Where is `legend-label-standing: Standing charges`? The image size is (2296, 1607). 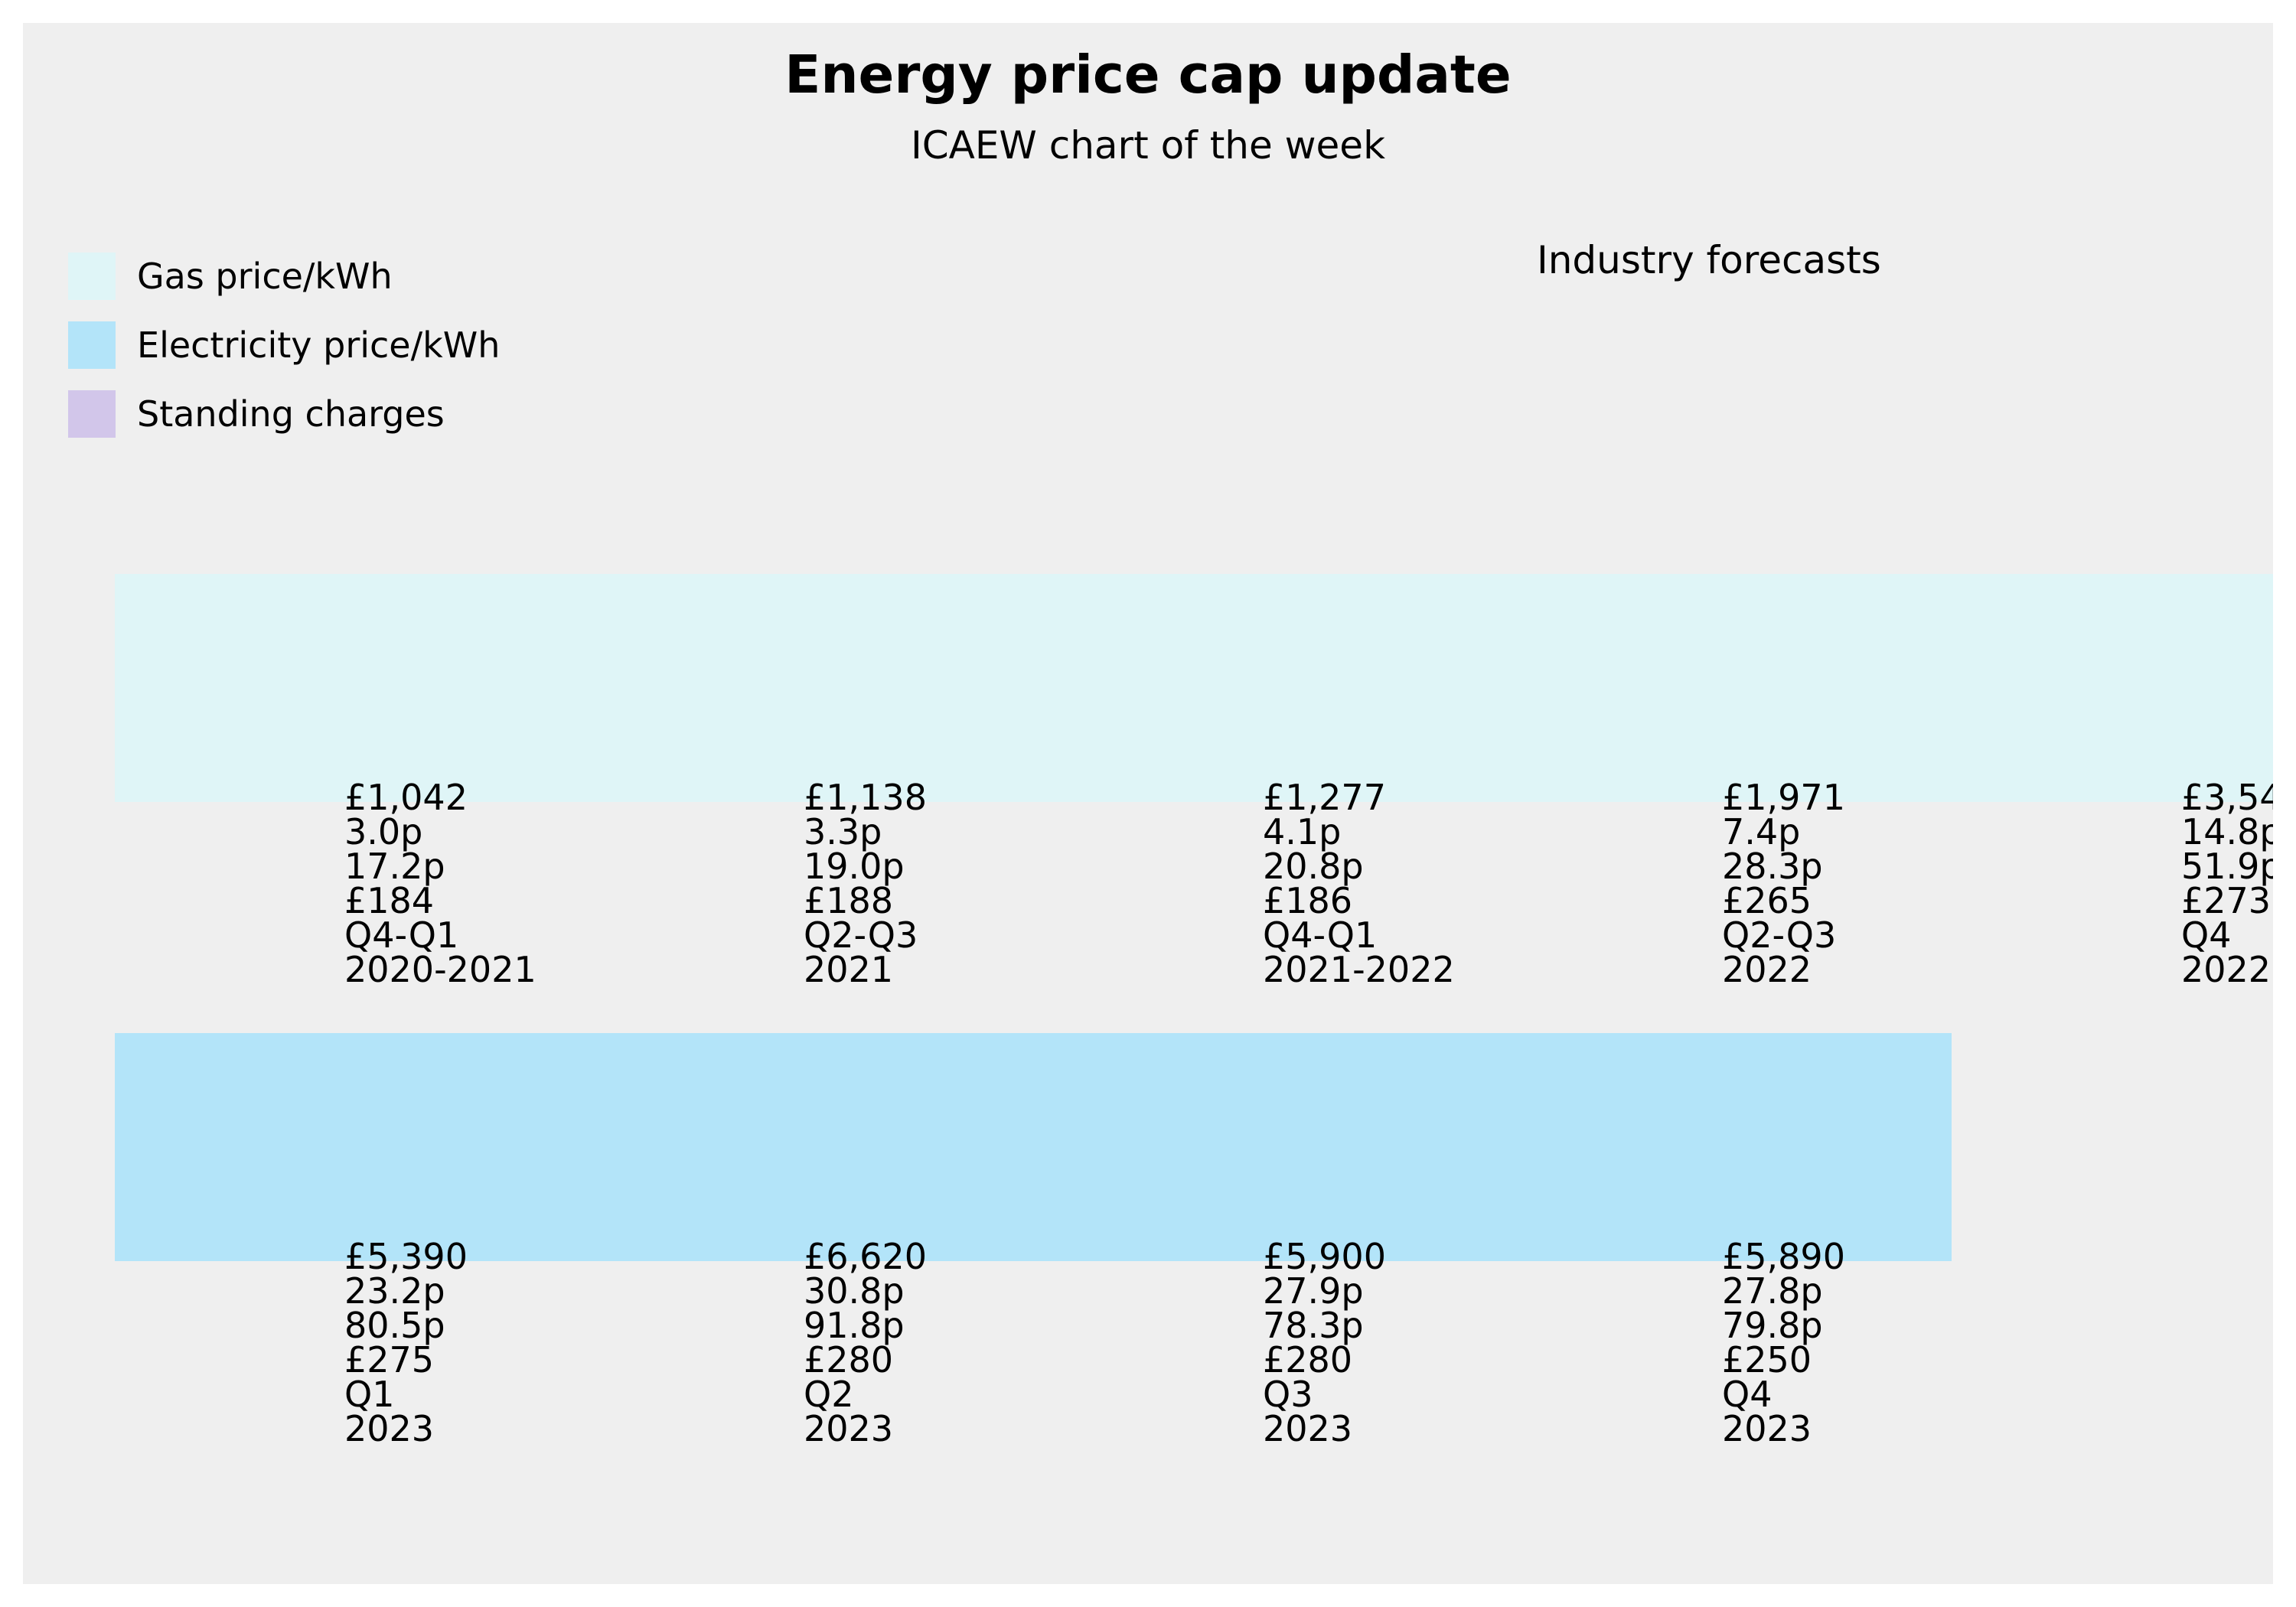 legend-label-standing: Standing charges is located at coordinates (291, 414).